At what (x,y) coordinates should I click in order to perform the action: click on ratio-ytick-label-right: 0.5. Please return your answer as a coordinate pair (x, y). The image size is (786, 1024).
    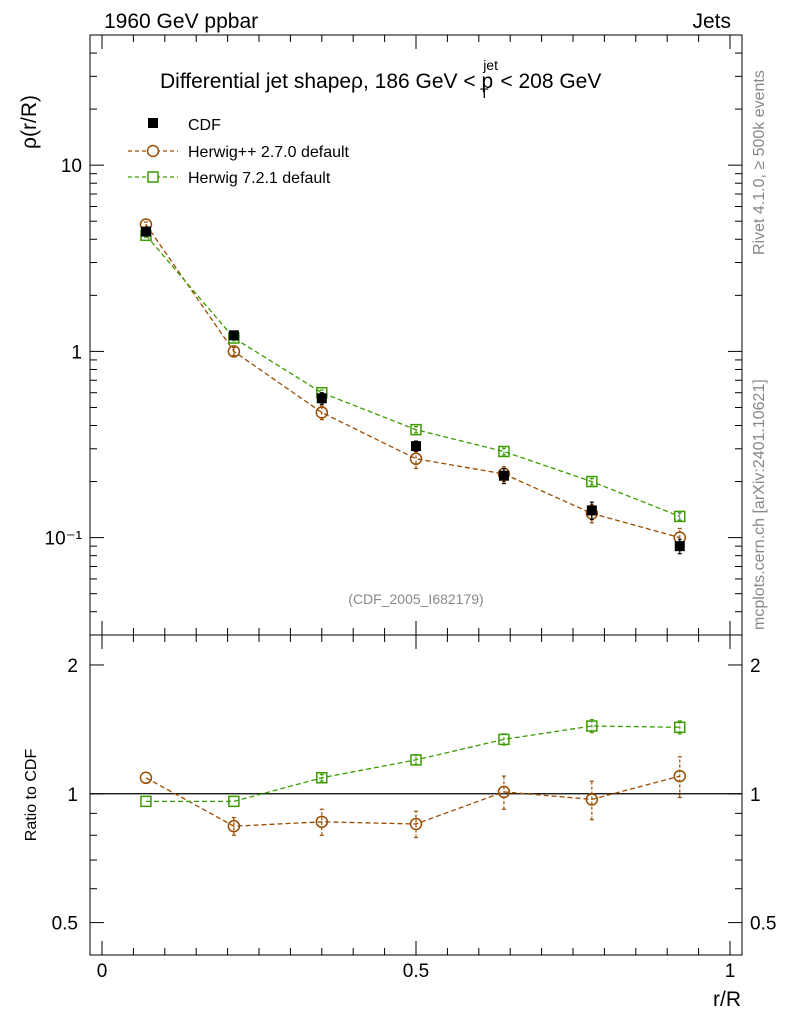
    Looking at the image, I should click on (763, 924).